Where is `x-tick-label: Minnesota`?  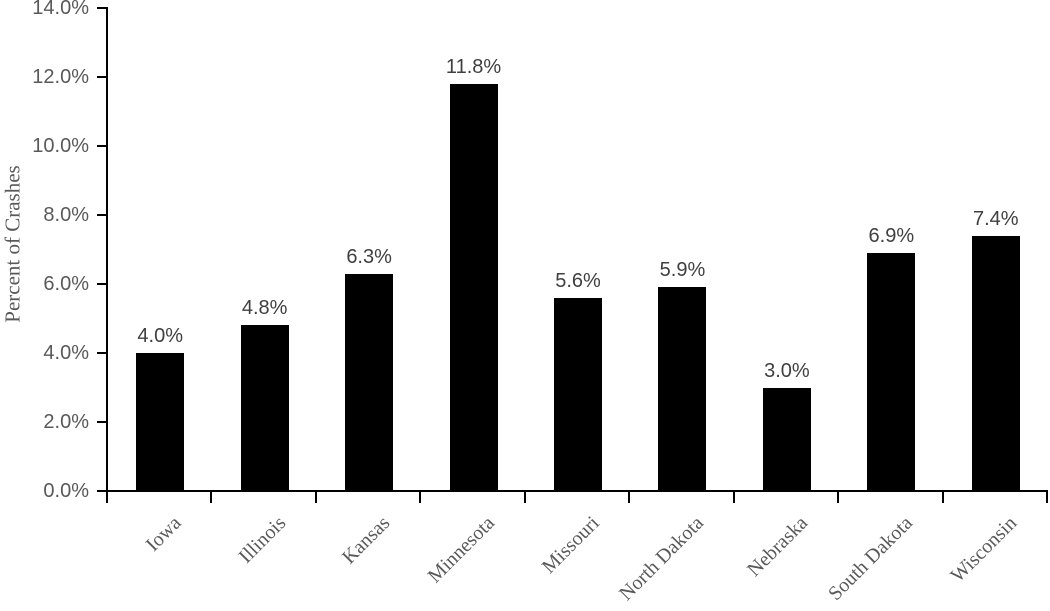
x-tick-label: Minnesota is located at coordinates (461, 550).